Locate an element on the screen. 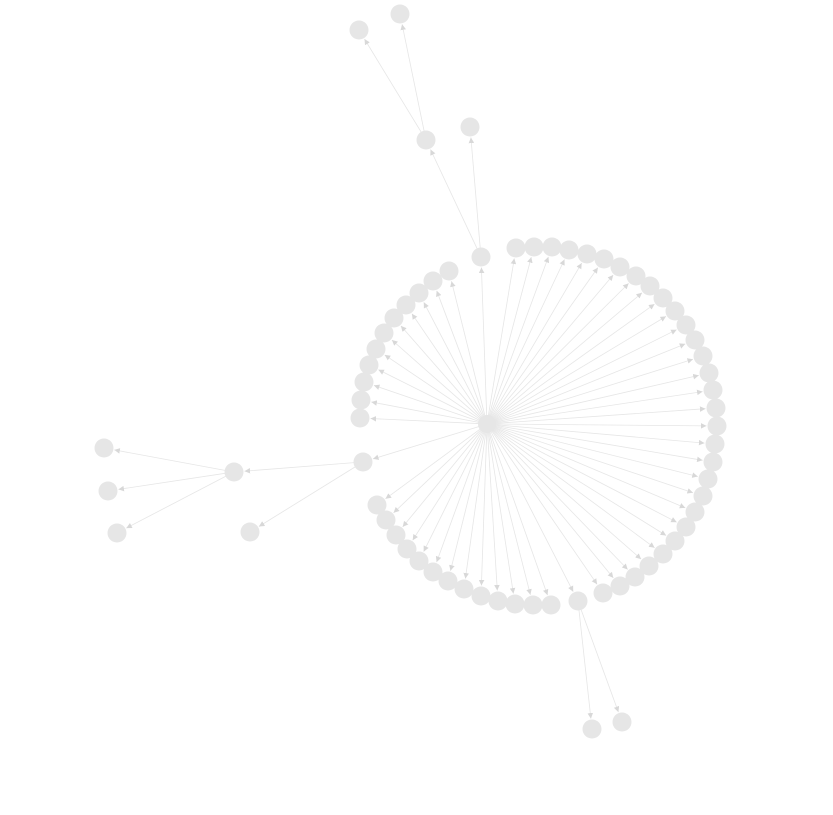 This screenshot has height=815, width=833. hub-node is located at coordinates (487, 424).